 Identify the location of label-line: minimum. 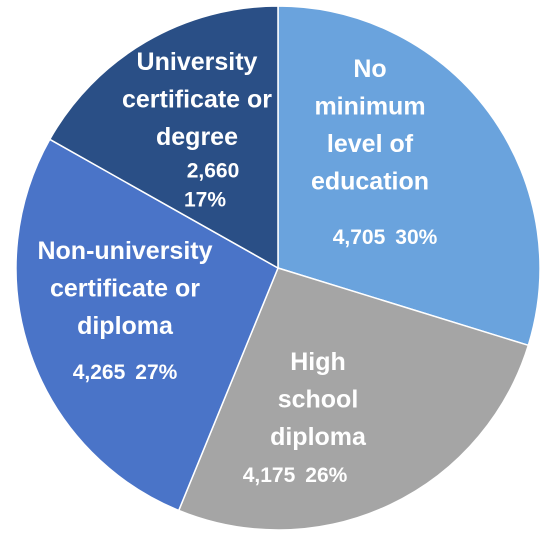
(369, 106).